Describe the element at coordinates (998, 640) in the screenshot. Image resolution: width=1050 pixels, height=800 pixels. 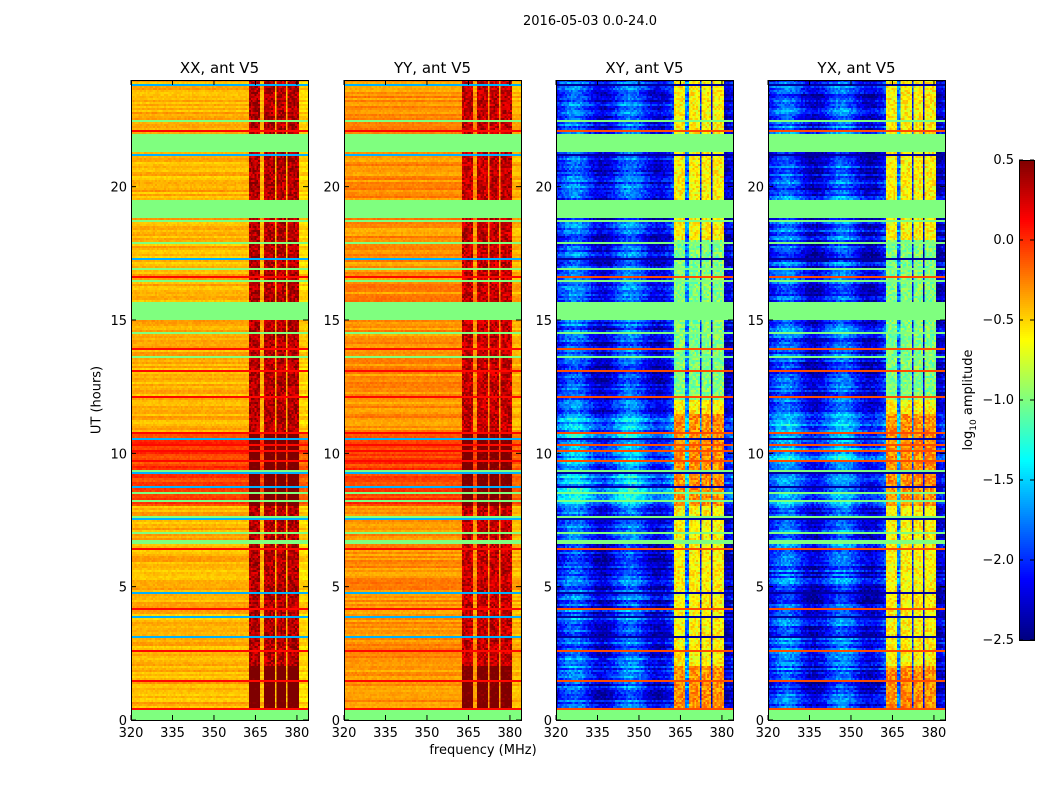
I see `colorbar-tick-label: −2.5` at that location.